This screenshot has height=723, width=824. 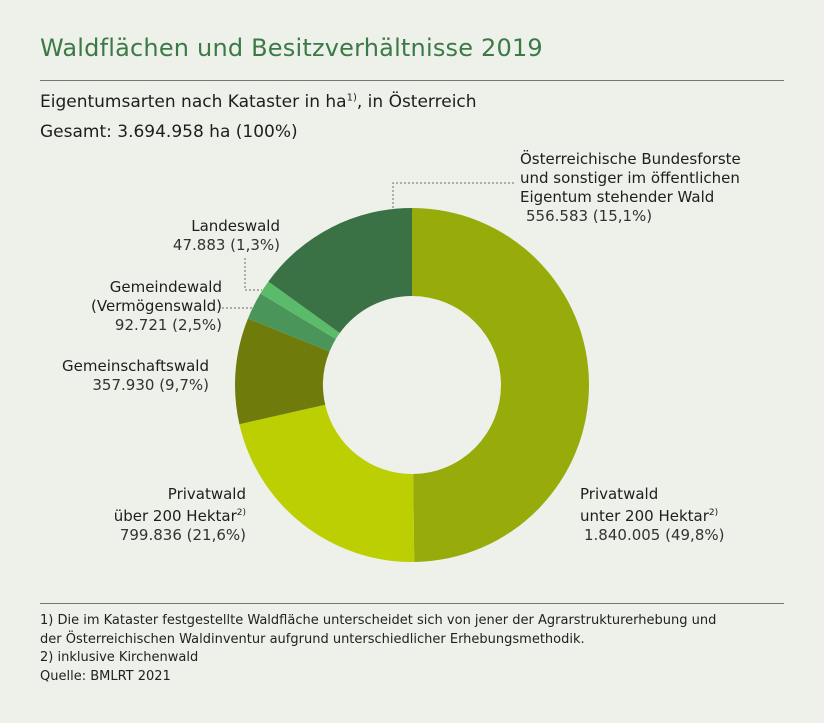 I want to click on slice-label-gemeinschaftswald: Gemeinschaftswald 357.930 (9,7%), so click(x=135, y=376).